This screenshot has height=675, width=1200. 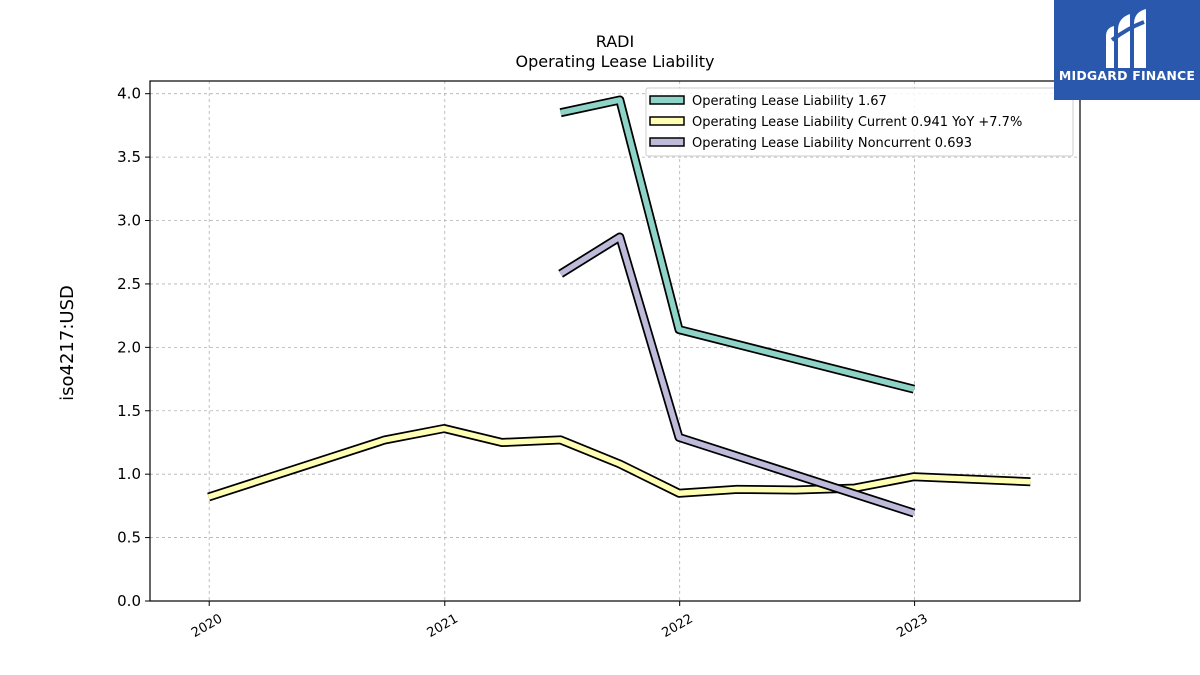 I want to click on y-tick-label: 1.0, so click(x=129, y=474).